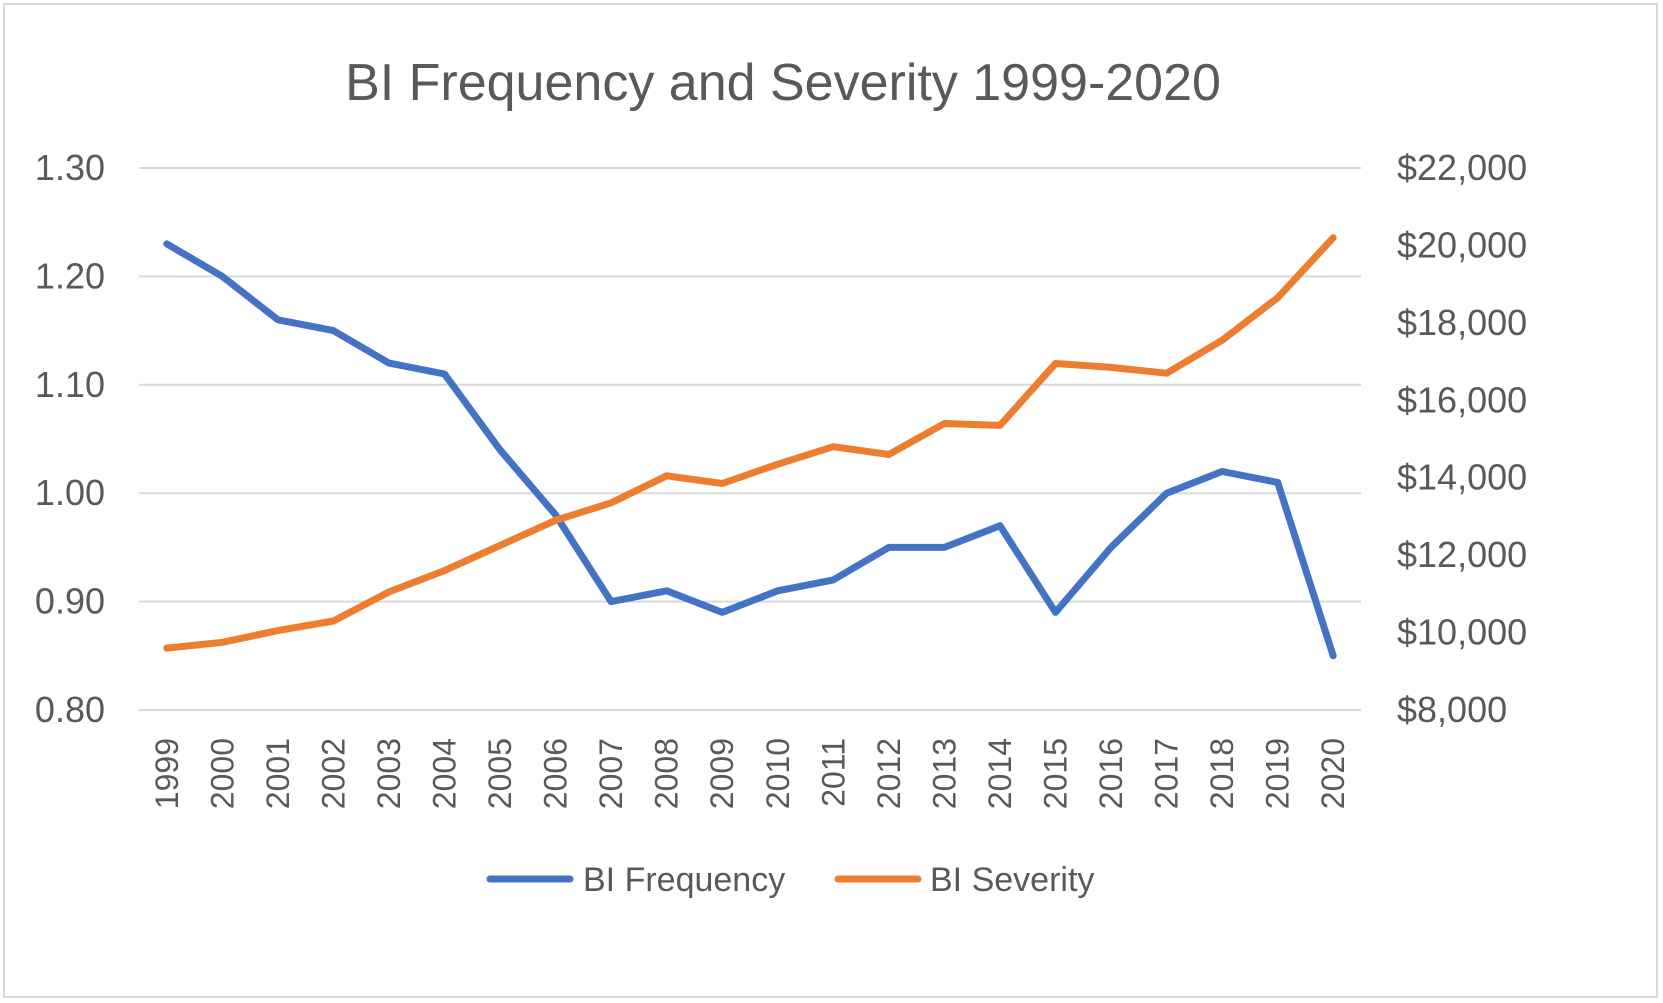 This screenshot has height=1003, width=1663. Describe the element at coordinates (70, 709) in the screenshot. I see `left-tick-label: 0.80` at that location.